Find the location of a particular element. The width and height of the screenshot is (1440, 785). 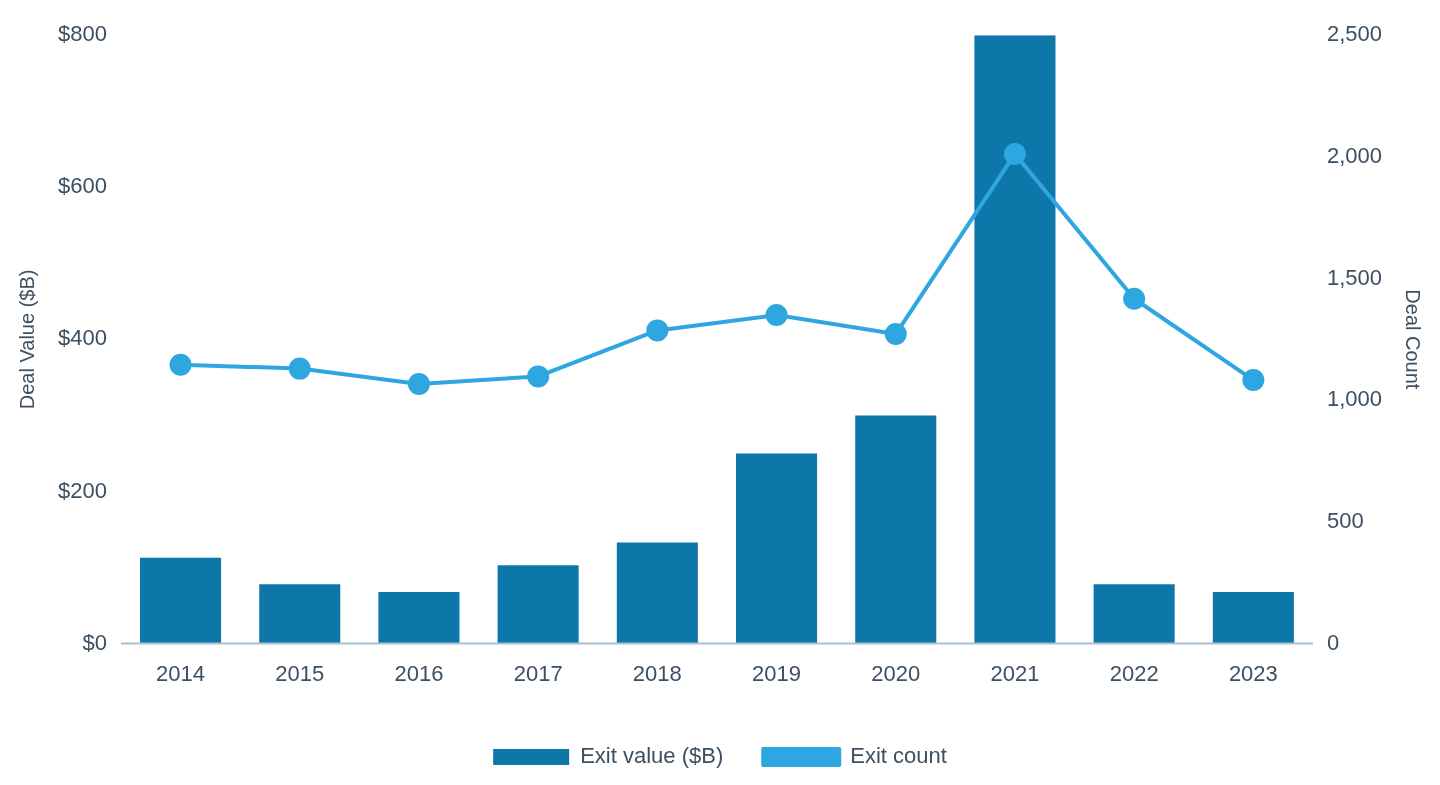

x-tick-label: 2015 is located at coordinates (300, 673).